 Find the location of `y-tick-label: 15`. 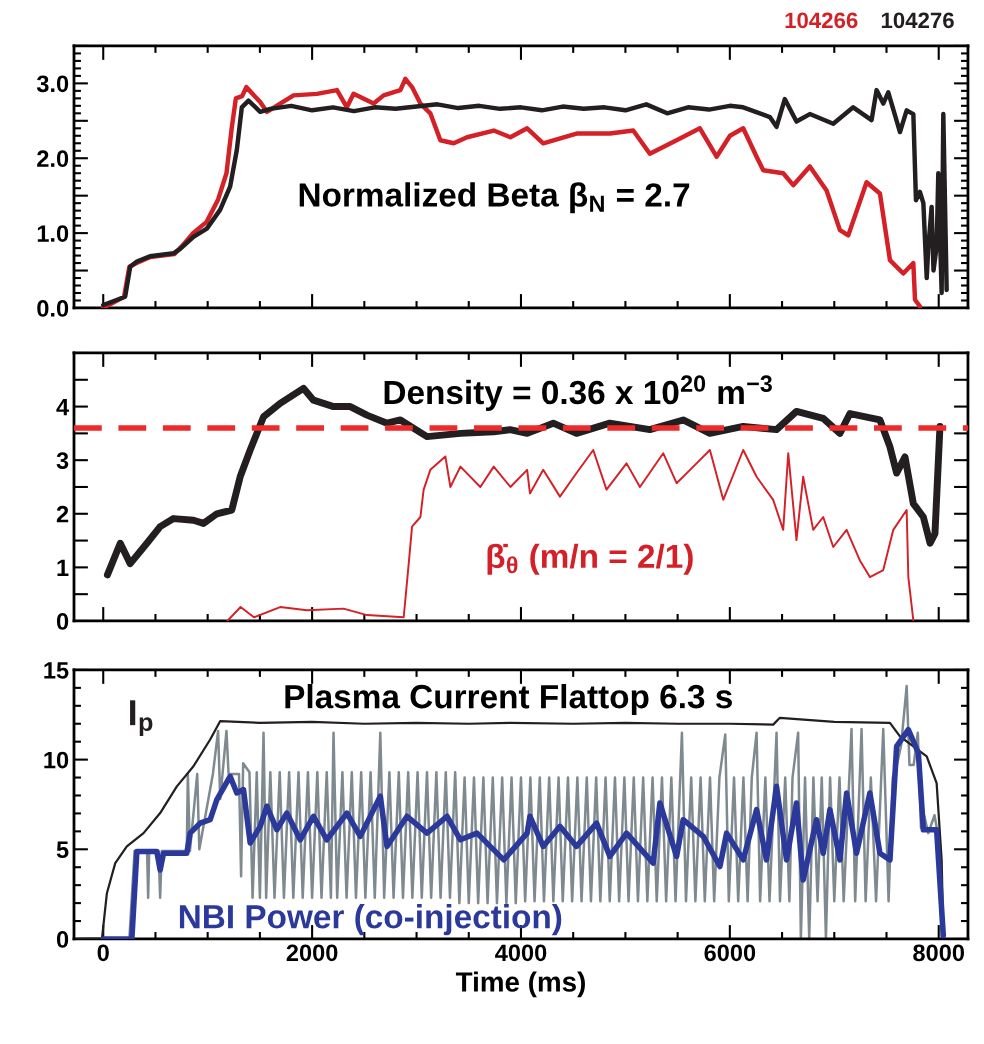

y-tick-label: 15 is located at coordinates (56, 670).